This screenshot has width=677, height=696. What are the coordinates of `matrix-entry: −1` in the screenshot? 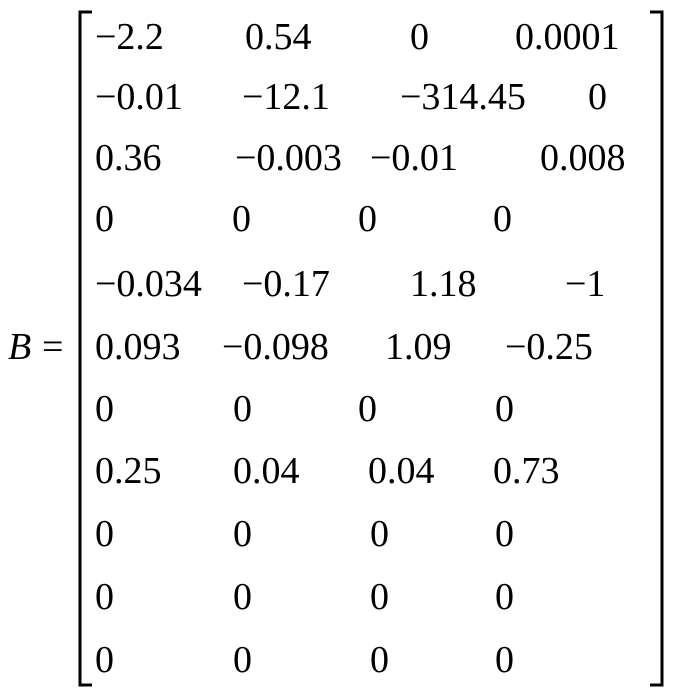 It's located at (585, 284).